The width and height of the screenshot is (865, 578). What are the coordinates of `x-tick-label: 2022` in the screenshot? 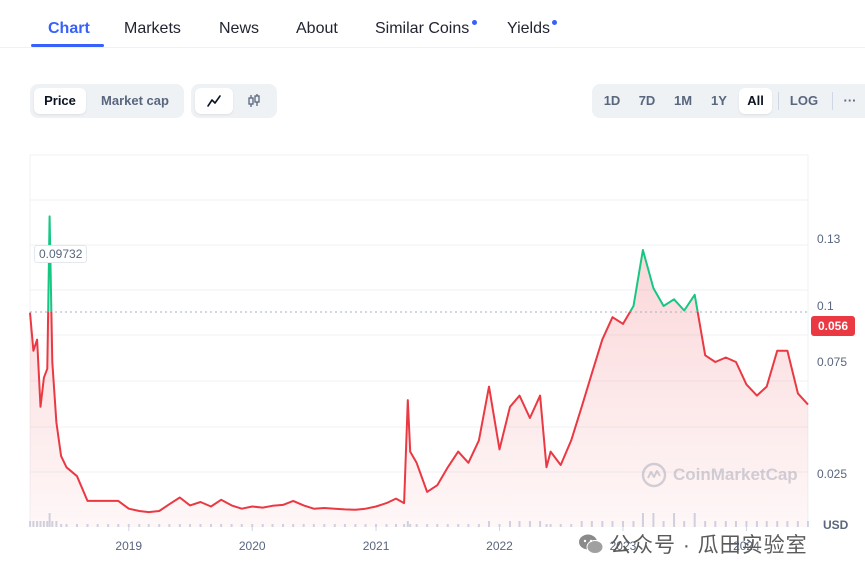 It's located at (499, 546).